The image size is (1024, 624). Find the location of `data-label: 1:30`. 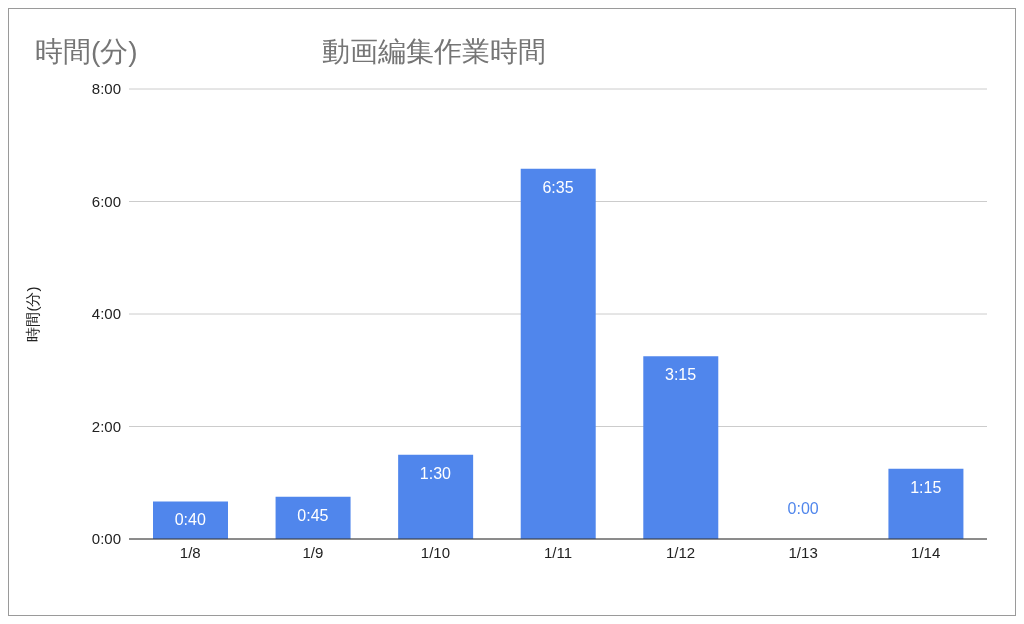

data-label: 1:30 is located at coordinates (435, 473).